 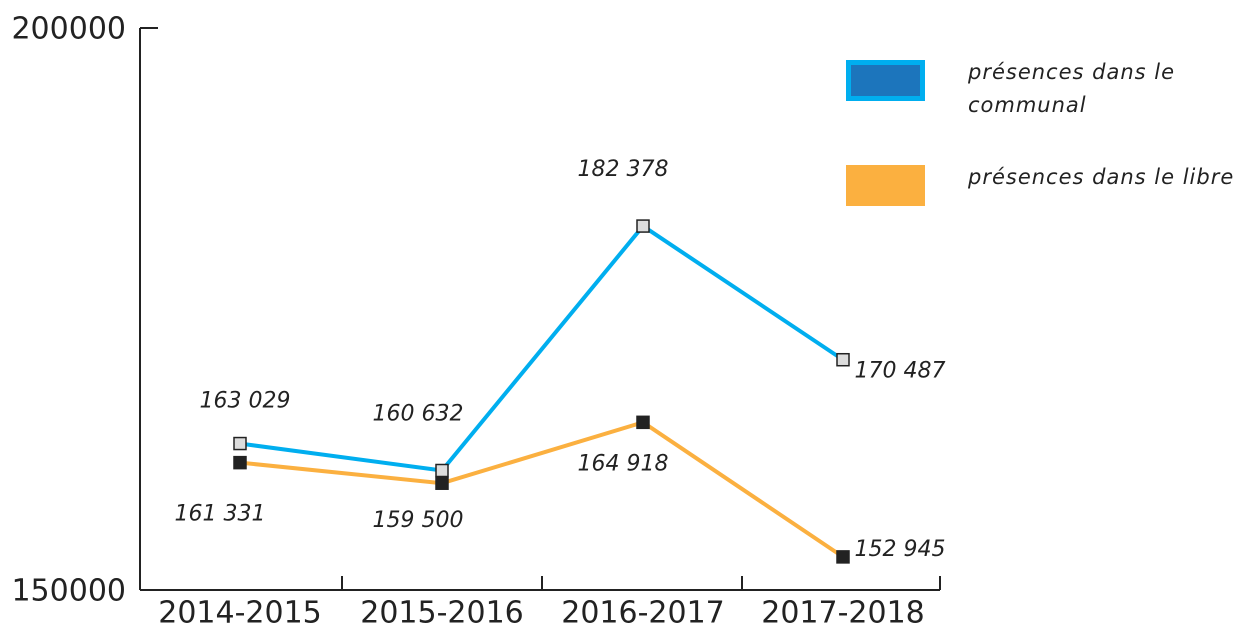 What do you see at coordinates (68, 29) in the screenshot?
I see `y-tick-label: 200000` at bounding box center [68, 29].